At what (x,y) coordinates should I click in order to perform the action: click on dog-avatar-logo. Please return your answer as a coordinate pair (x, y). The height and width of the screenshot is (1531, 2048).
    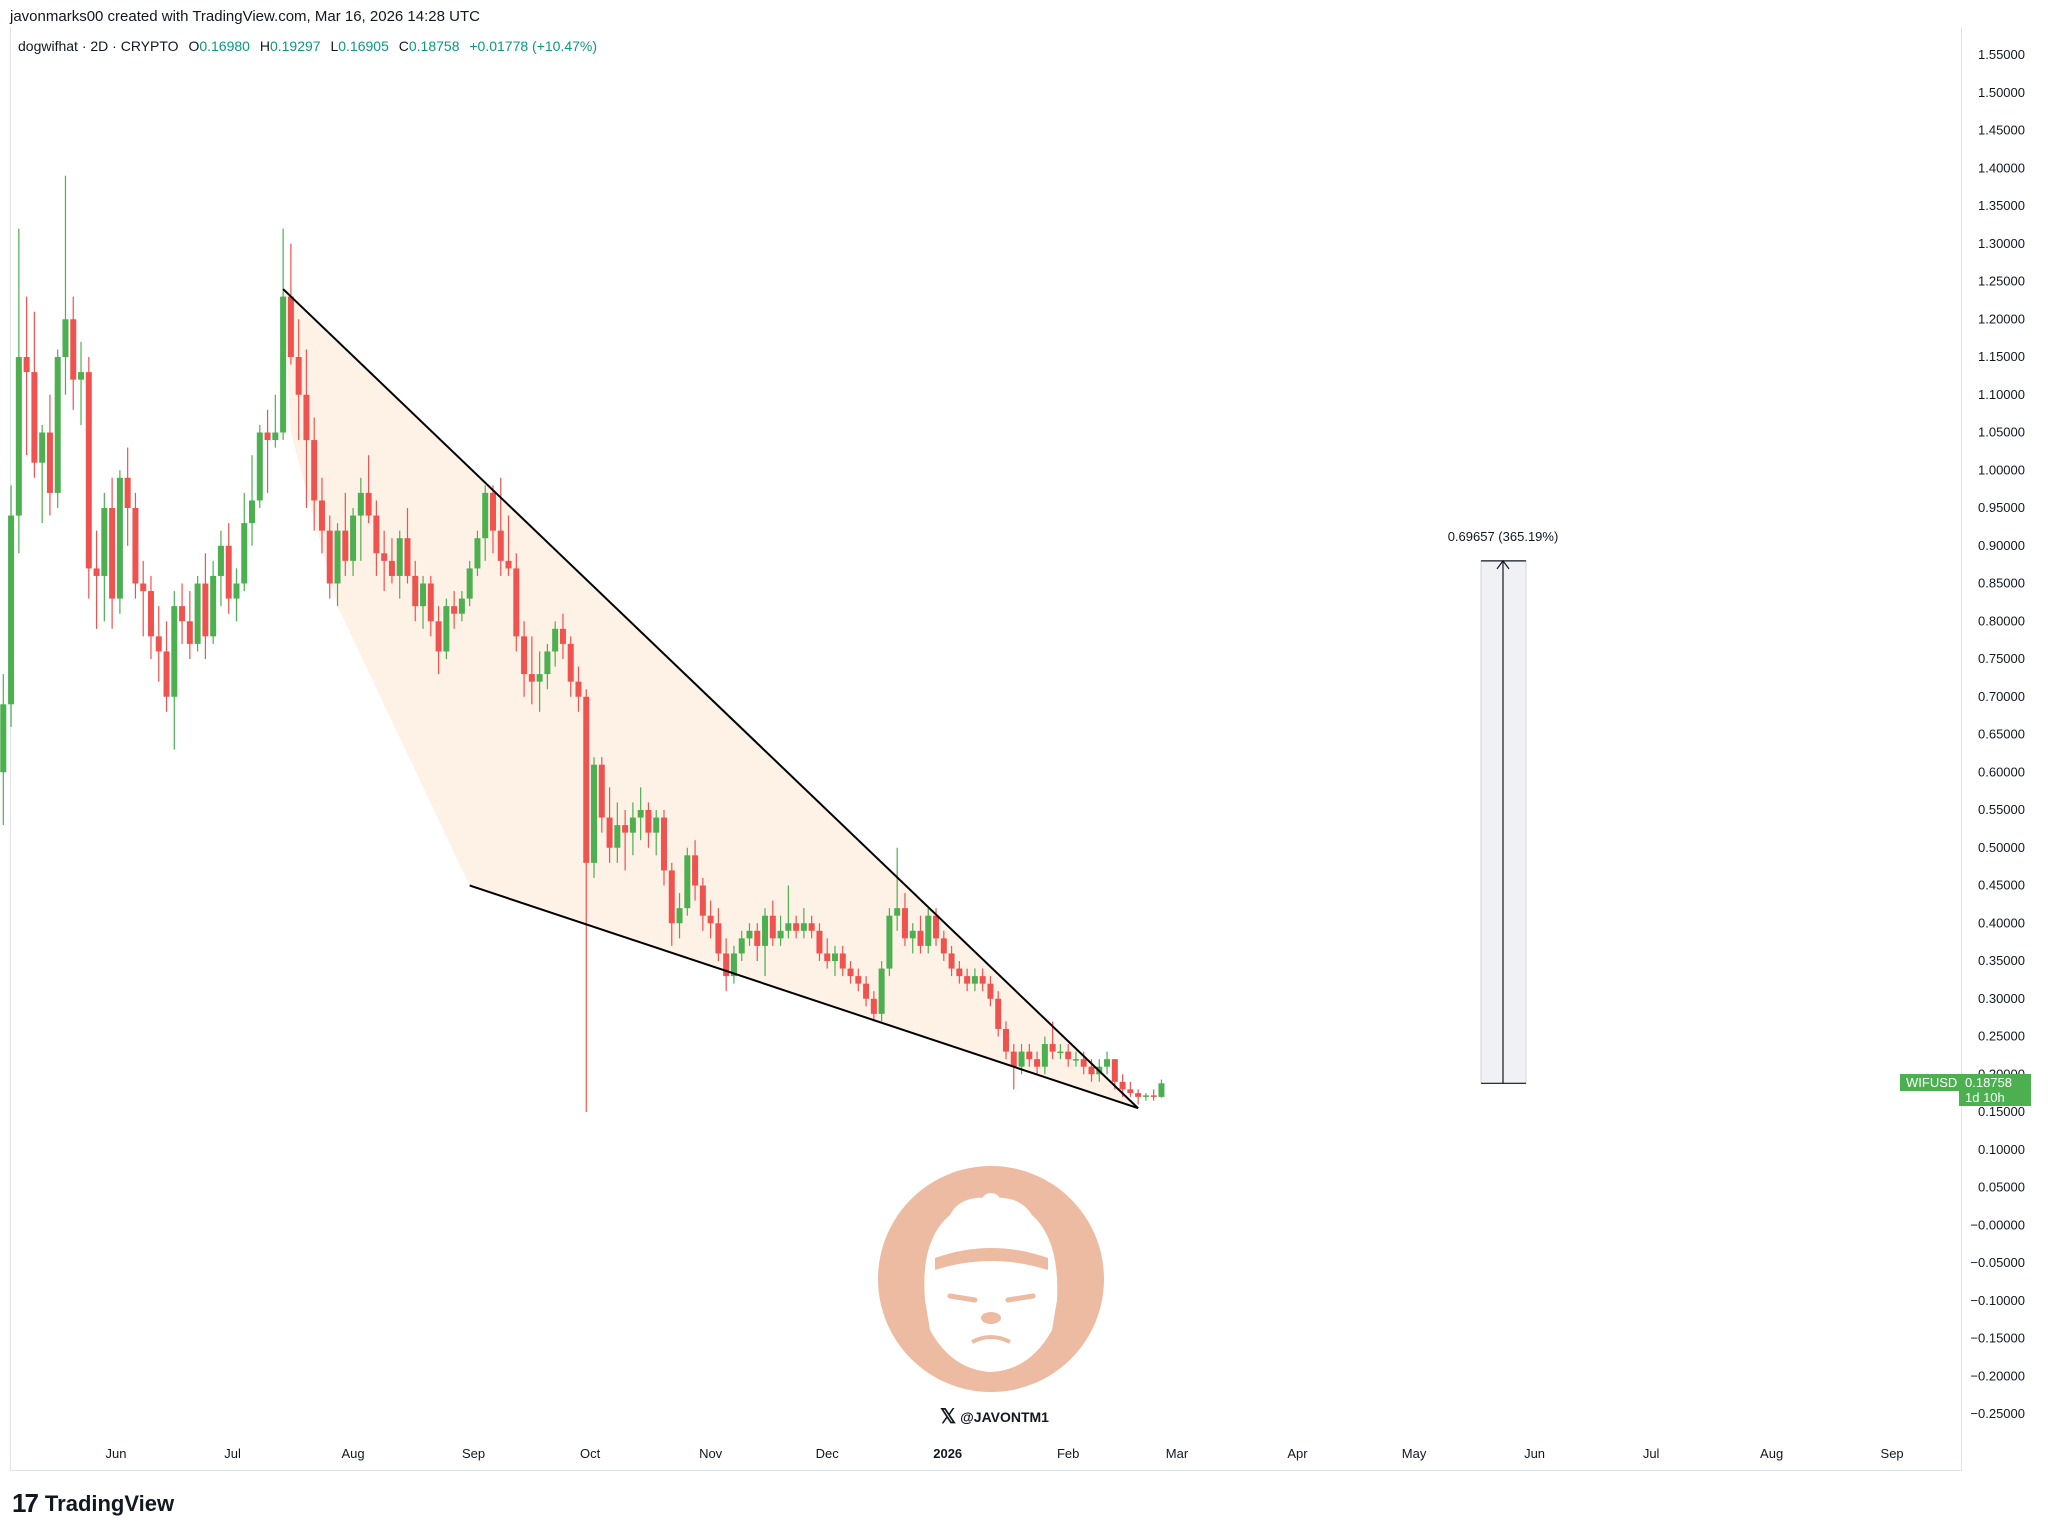
    Looking at the image, I should click on (991, 1279).